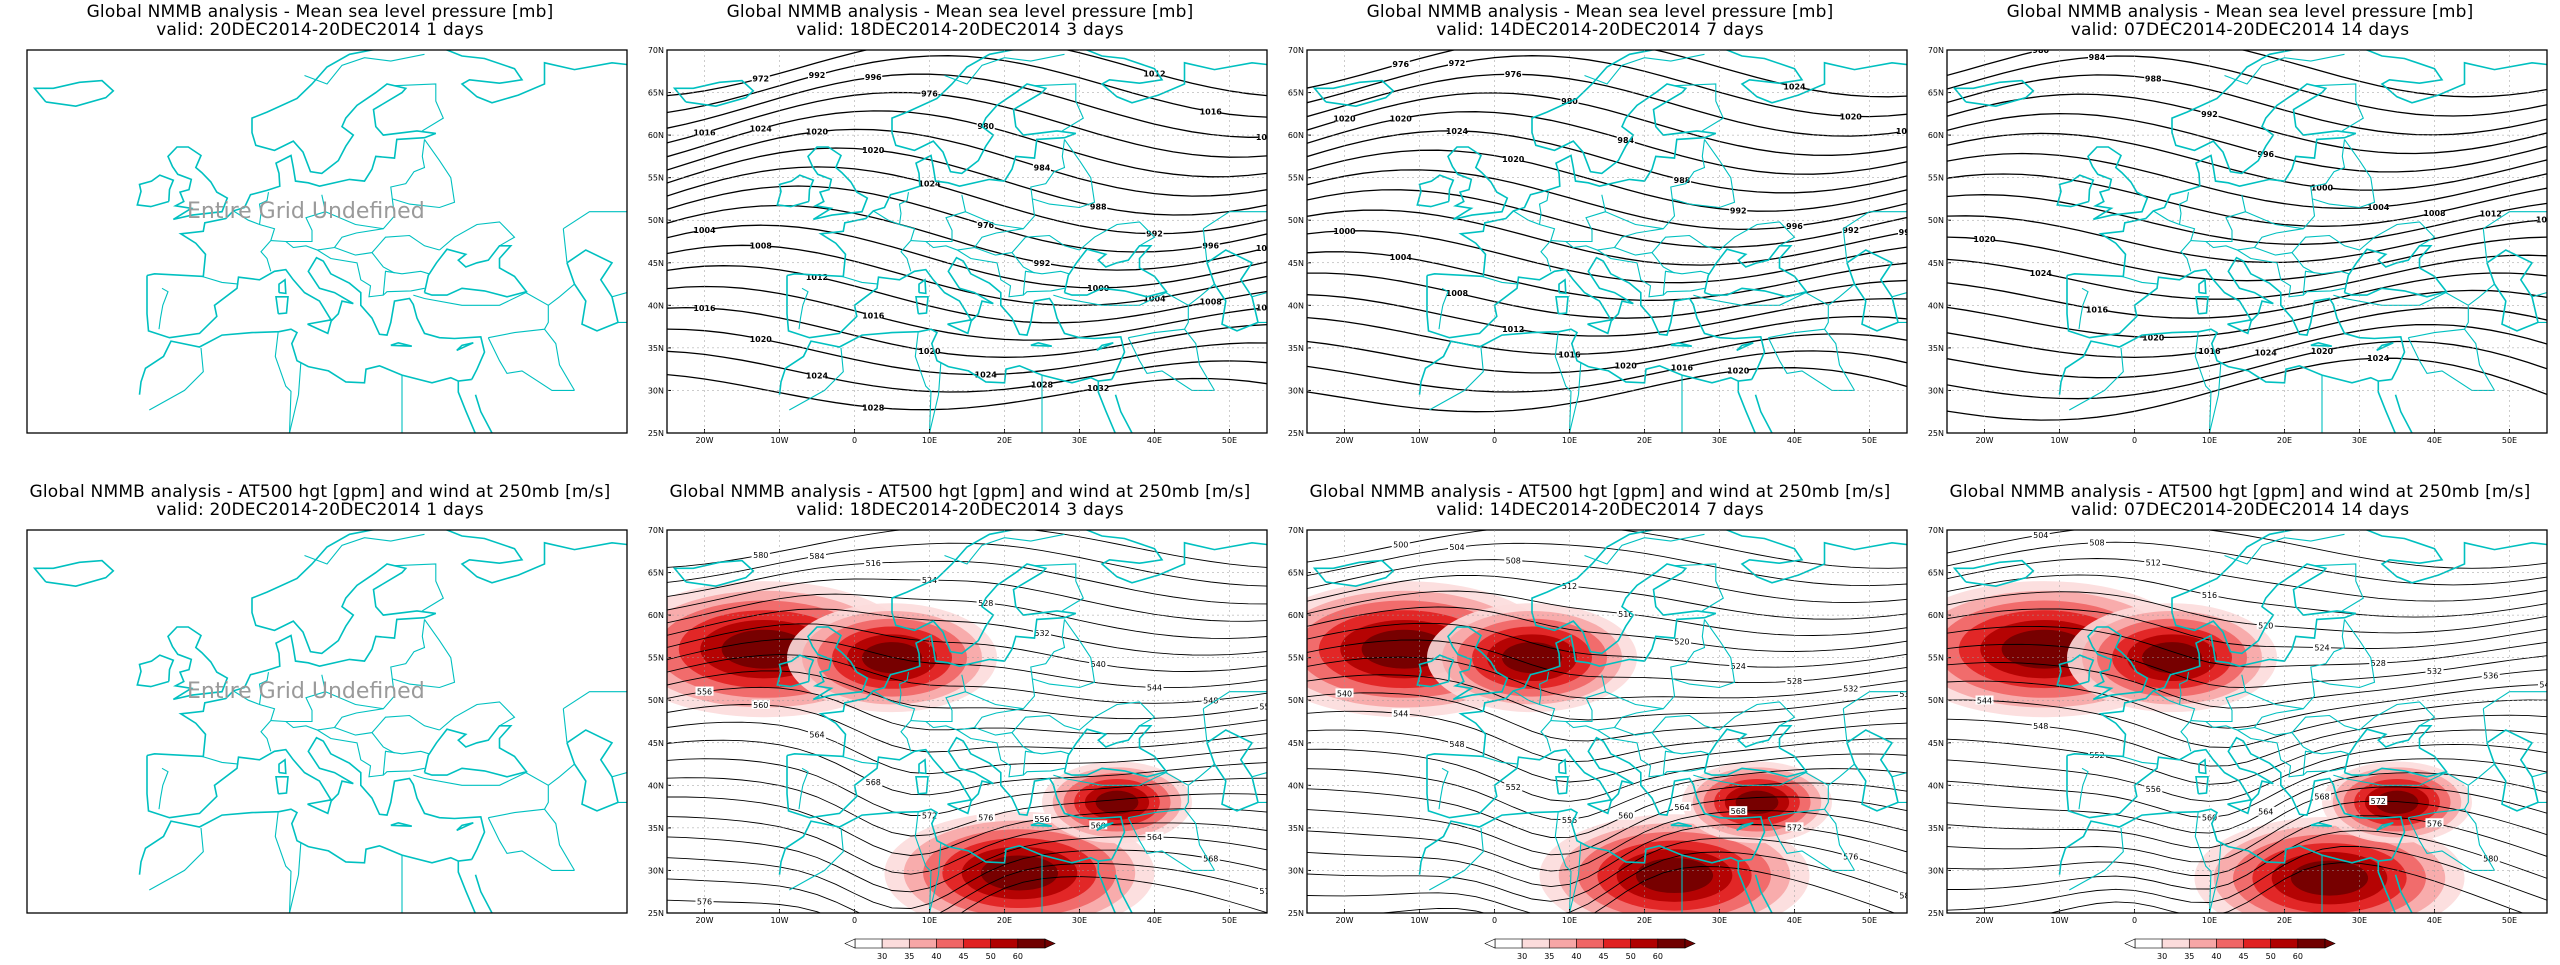 This screenshot has height=965, width=2560. What do you see at coordinates (991, 956) in the screenshot?
I see `colorbar-tick-label: 50` at bounding box center [991, 956].